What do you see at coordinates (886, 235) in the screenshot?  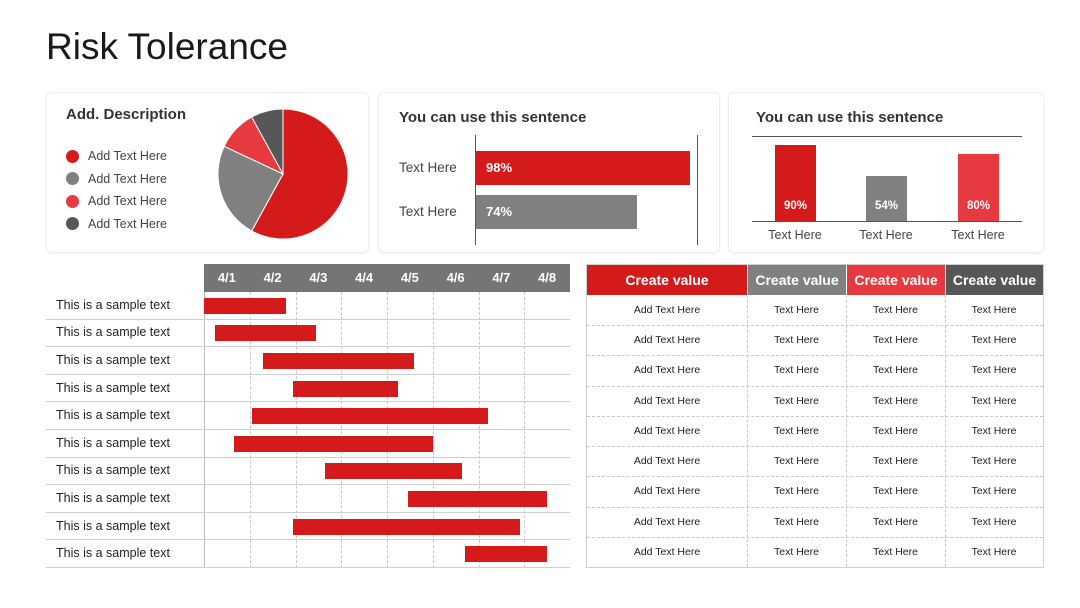 I see `vbar-category-label: Text Here` at bounding box center [886, 235].